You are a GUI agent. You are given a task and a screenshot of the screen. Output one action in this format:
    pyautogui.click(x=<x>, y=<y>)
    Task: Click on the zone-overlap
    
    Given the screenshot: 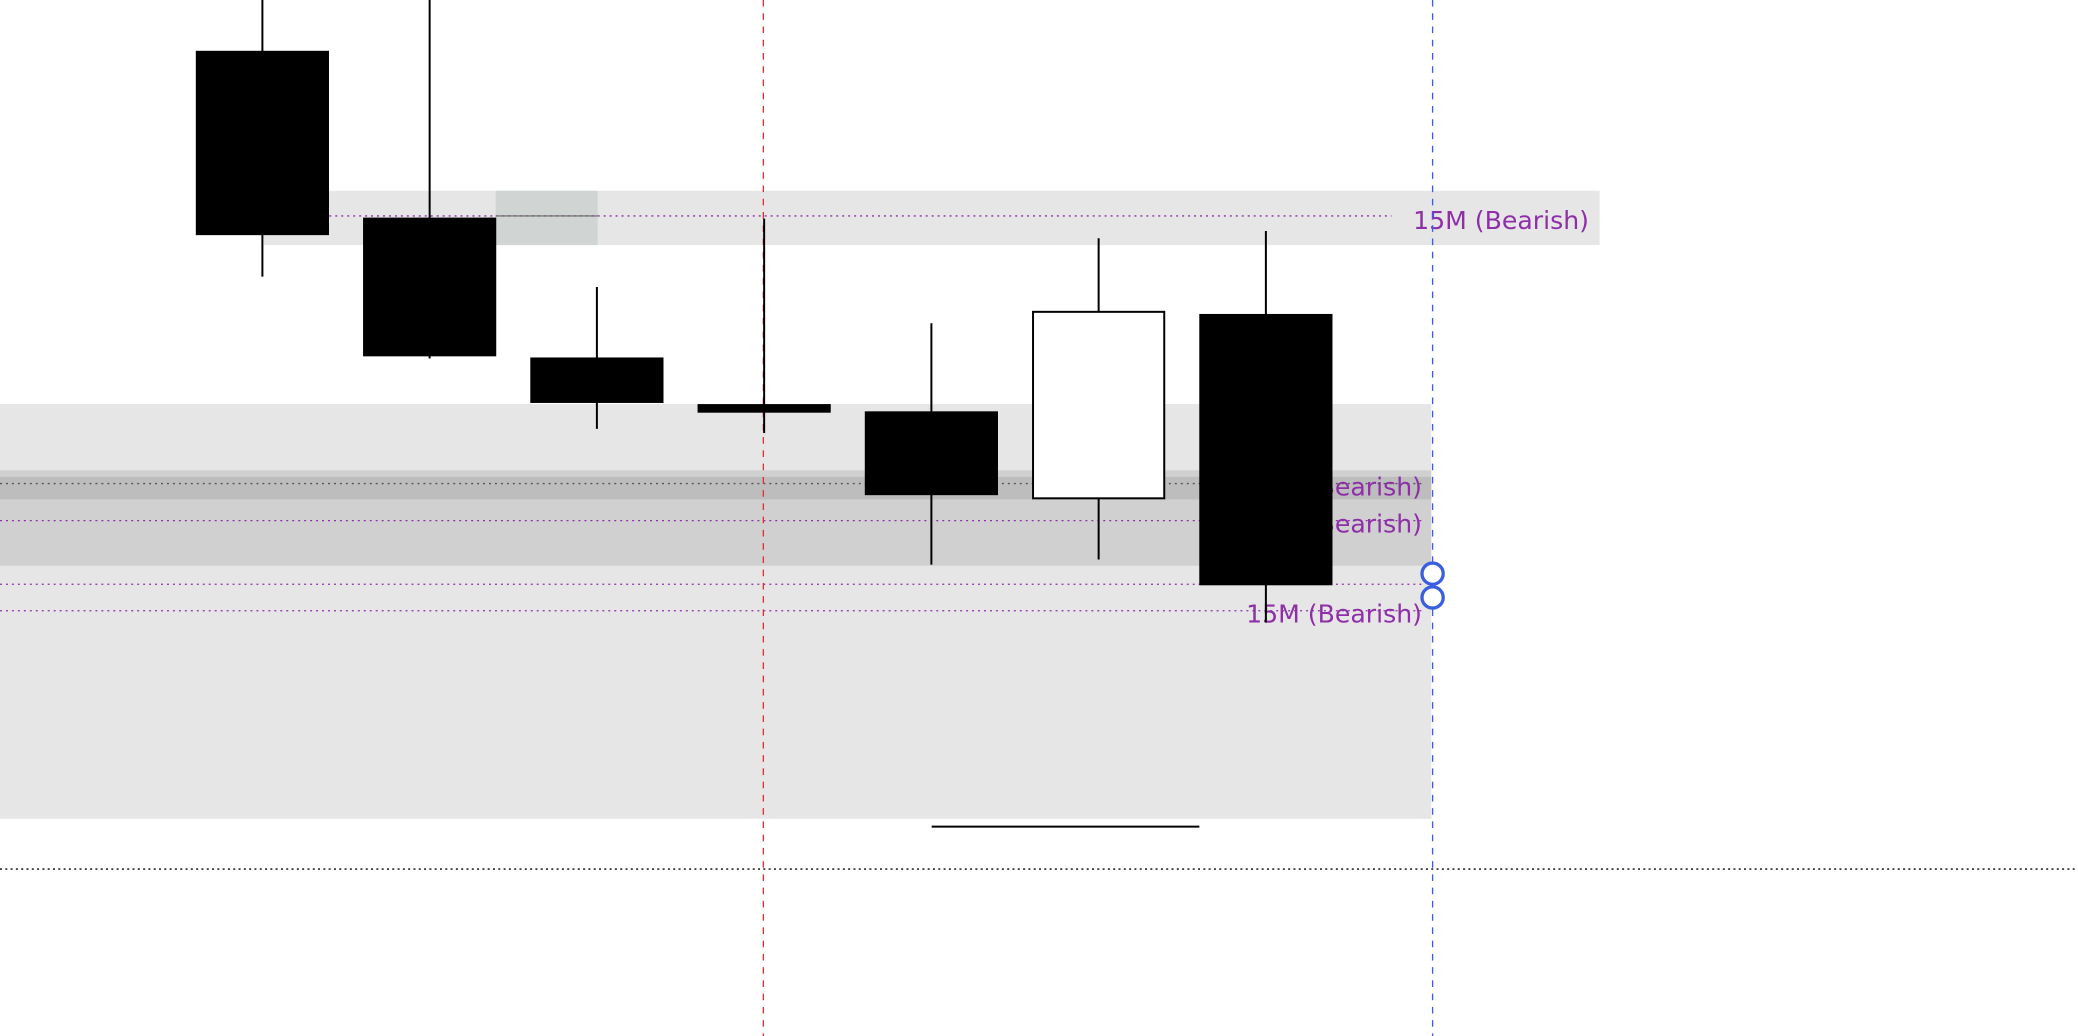 What is the action you would take?
    pyautogui.click(x=546, y=218)
    